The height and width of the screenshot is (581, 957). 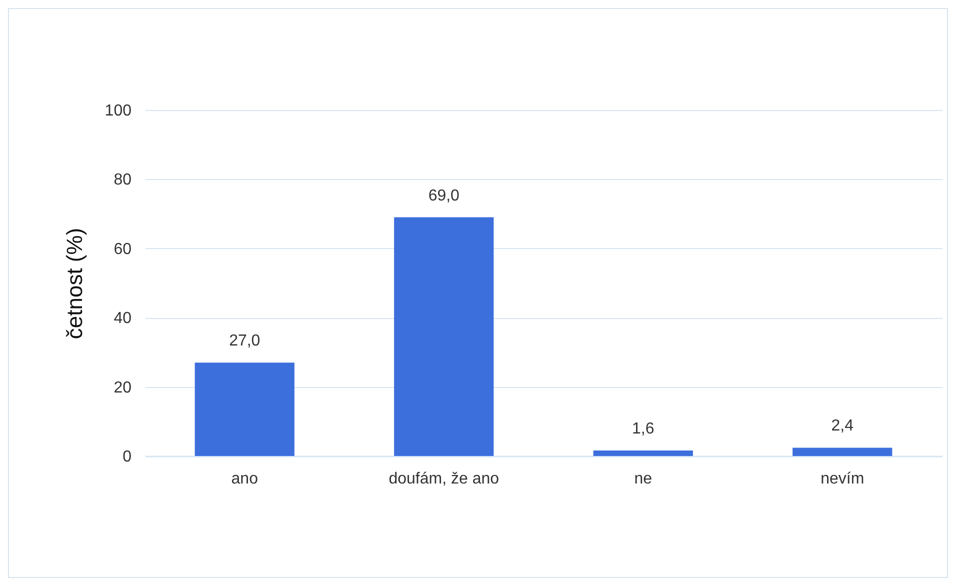 I want to click on x-tick-label: nevím, so click(x=842, y=479).